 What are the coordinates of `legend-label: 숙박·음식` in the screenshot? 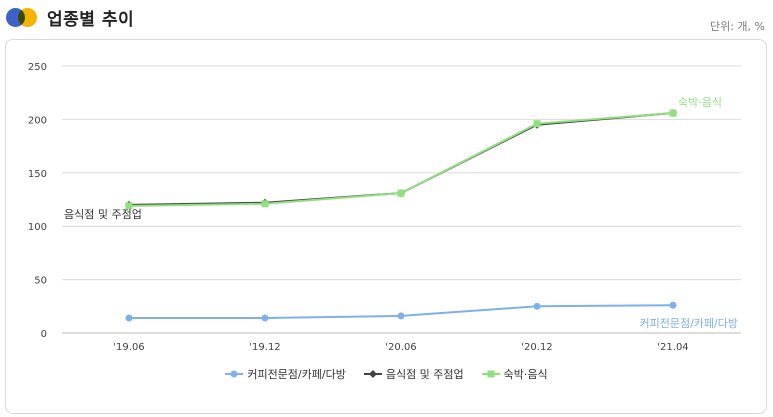 It's located at (525, 374).